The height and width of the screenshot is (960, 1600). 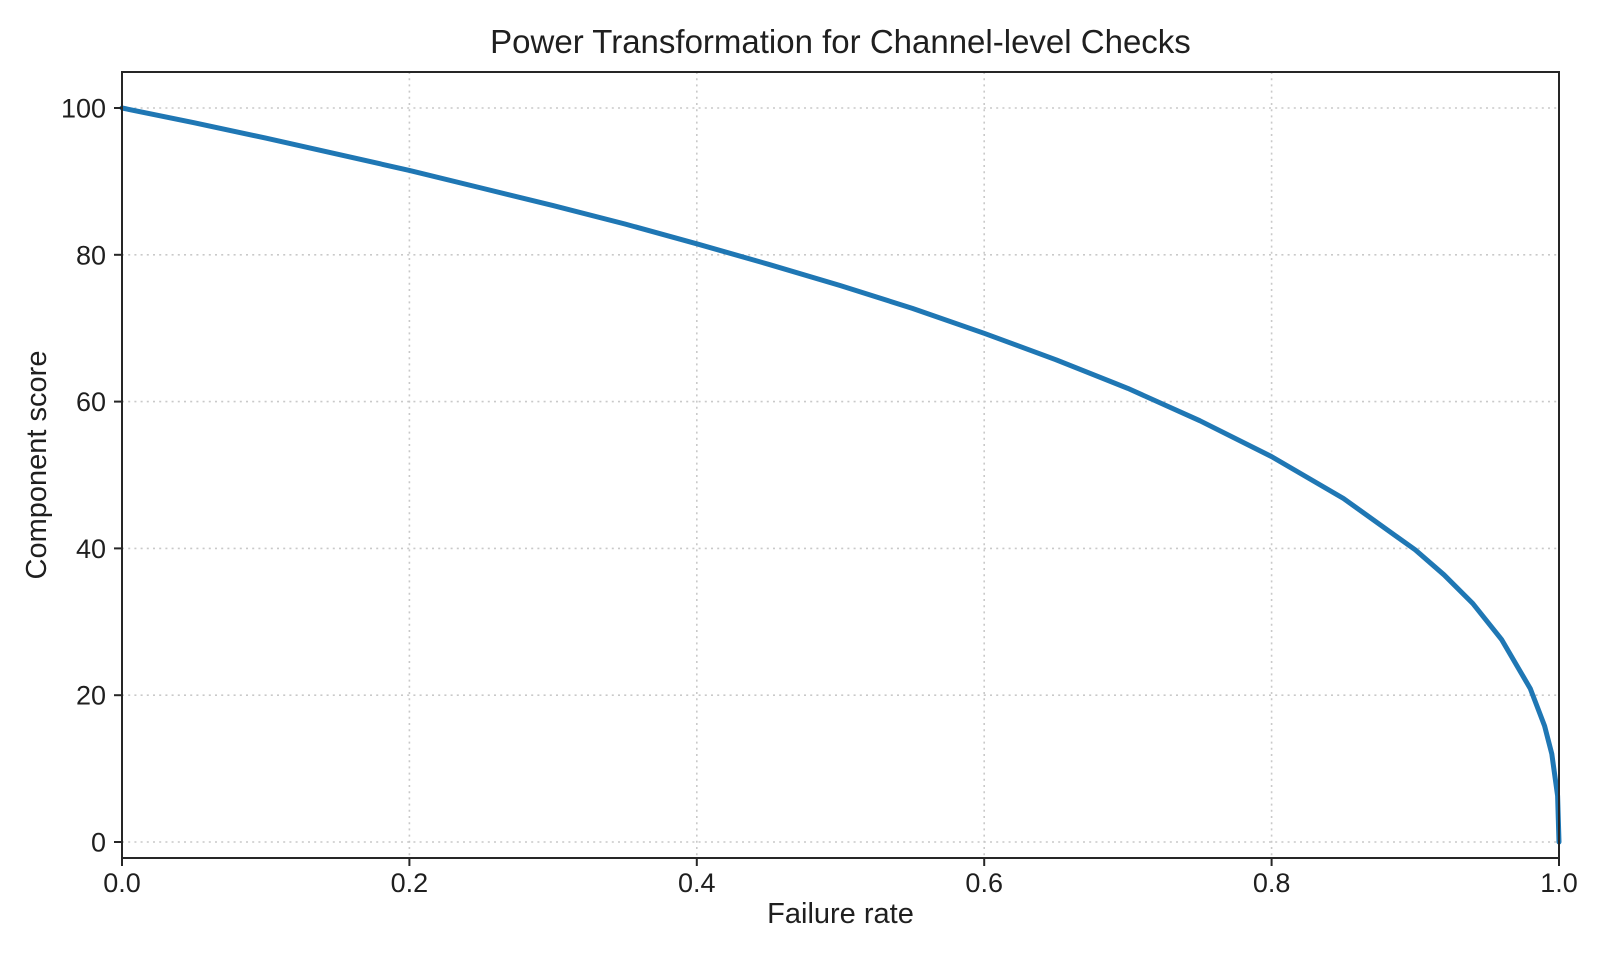 What do you see at coordinates (410, 883) in the screenshot?
I see `x-tick-label: 0.2` at bounding box center [410, 883].